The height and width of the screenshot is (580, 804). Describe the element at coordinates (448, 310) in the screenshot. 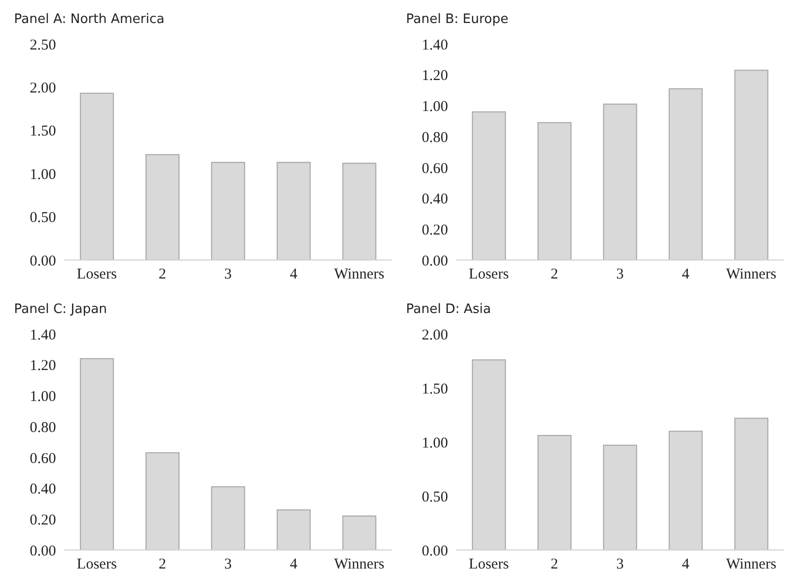

I see `chart-title: Panel D: Asia` at that location.